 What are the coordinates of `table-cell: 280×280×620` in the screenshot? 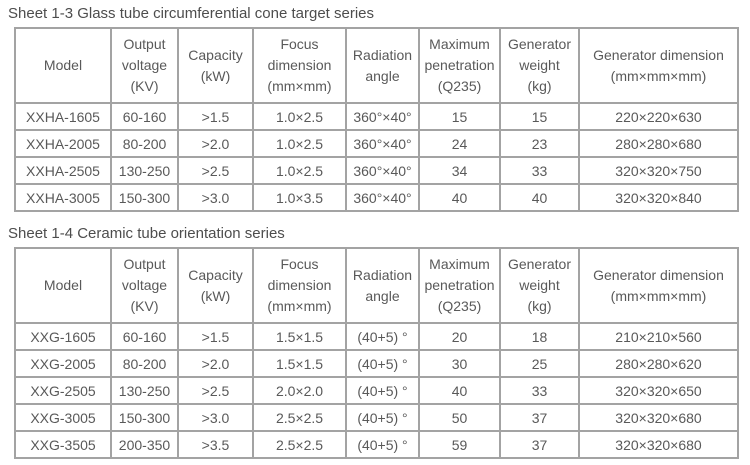 It's located at (658, 363).